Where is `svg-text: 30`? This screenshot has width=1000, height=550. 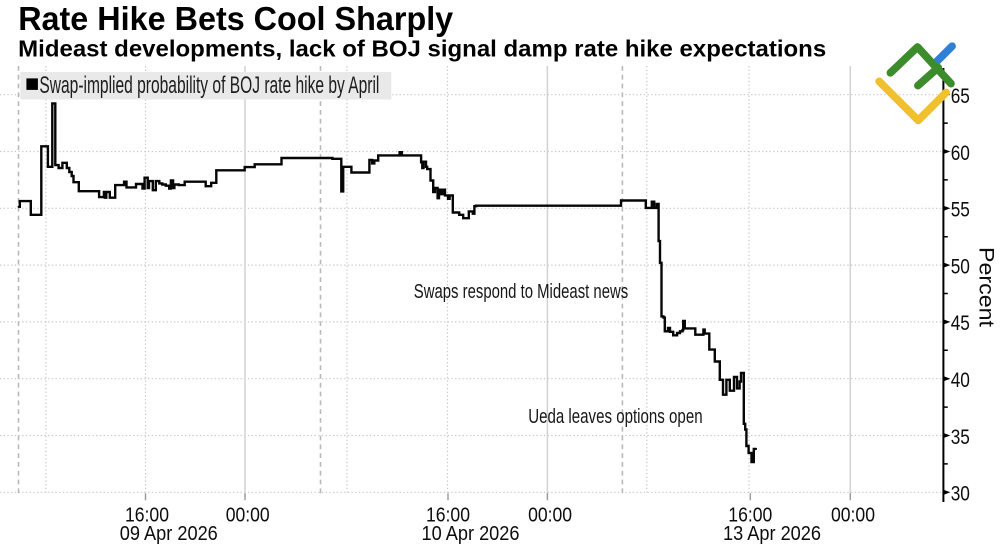
svg-text: 30 is located at coordinates (960, 494).